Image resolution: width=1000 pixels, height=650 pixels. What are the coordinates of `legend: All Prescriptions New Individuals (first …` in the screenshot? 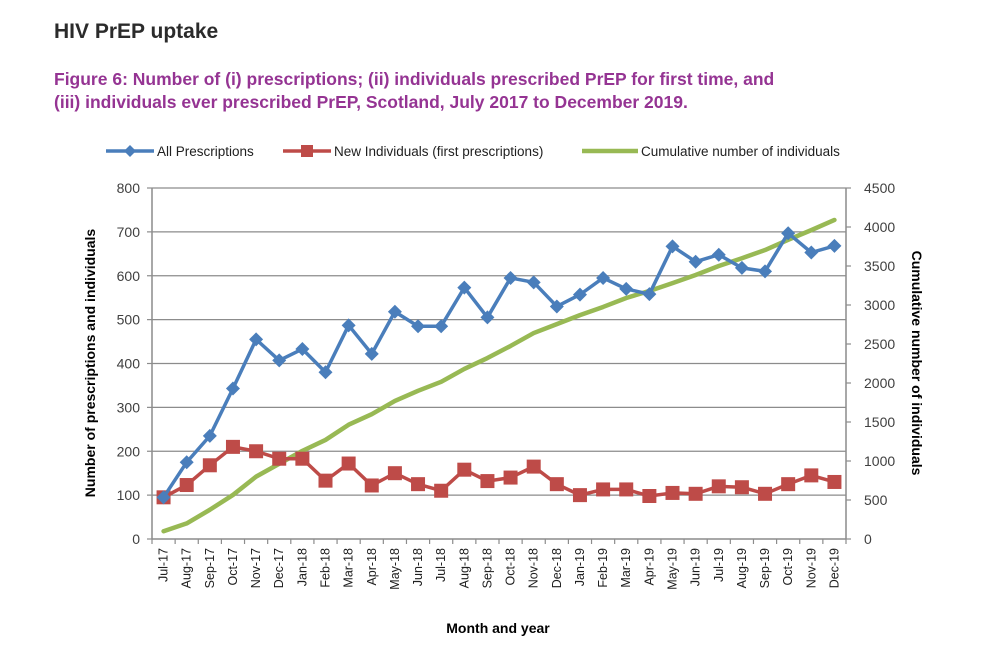 It's located at (473, 151).